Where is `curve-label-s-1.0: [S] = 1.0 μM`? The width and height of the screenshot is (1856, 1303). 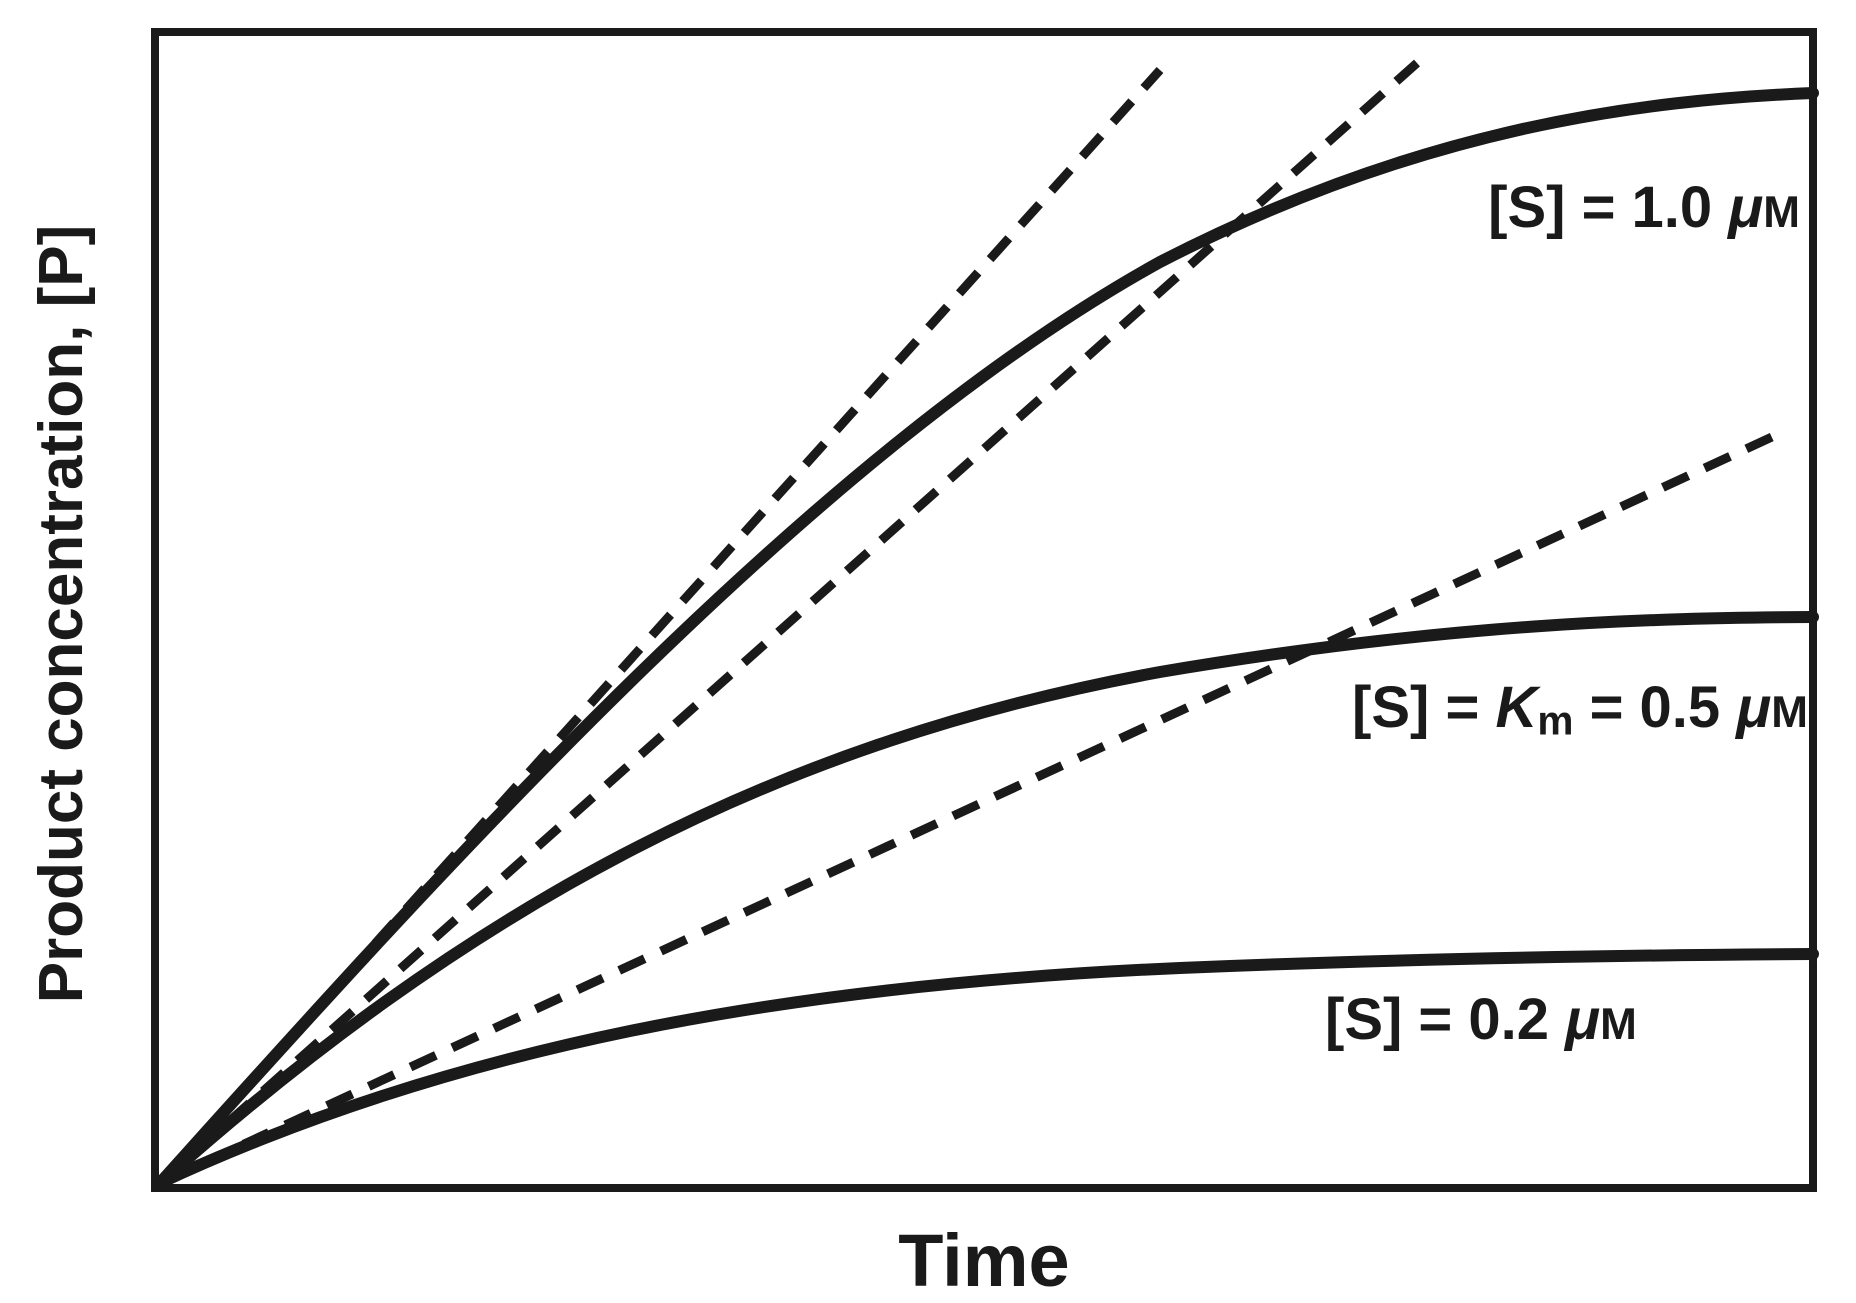 curve-label-s-1.0: [S] = 1.0 μM is located at coordinates (1644, 208).